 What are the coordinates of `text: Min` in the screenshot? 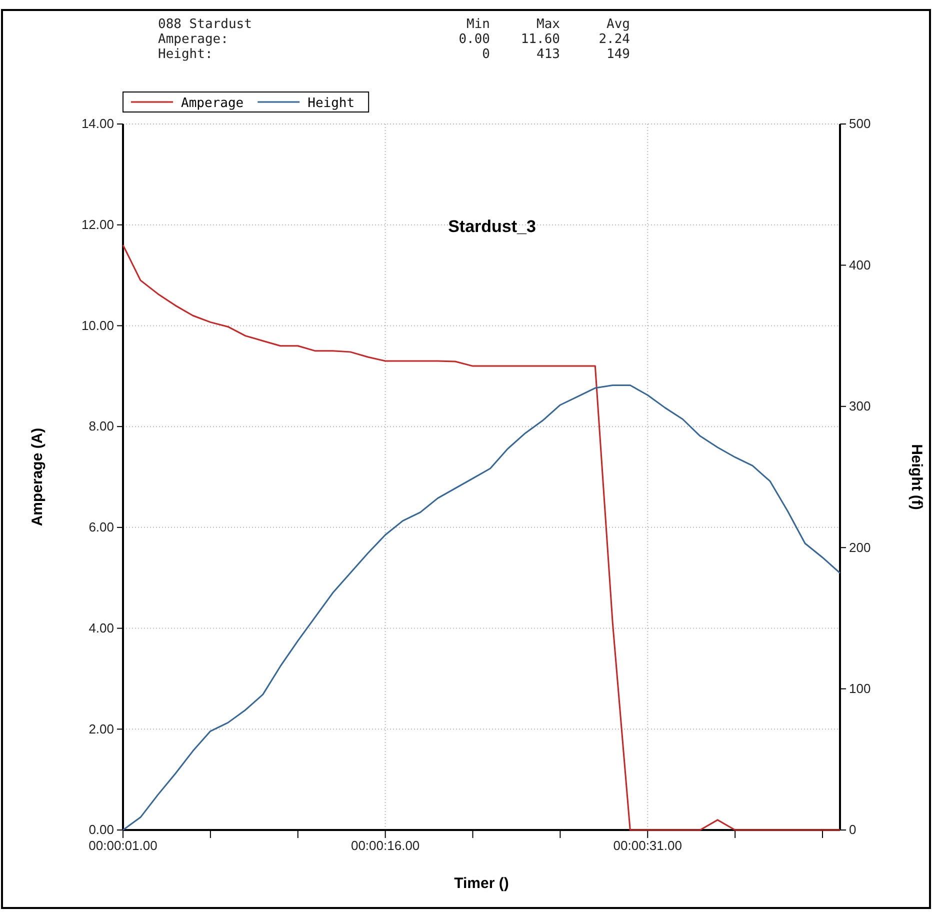 It's located at (478, 24).